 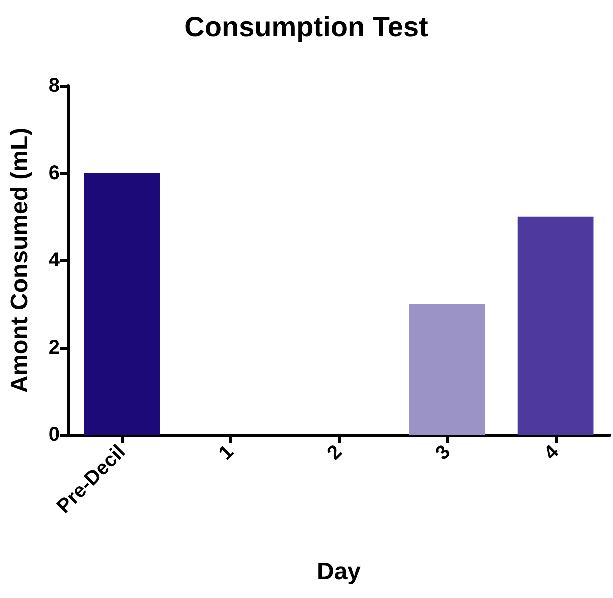 What do you see at coordinates (444, 453) in the screenshot?
I see `x-tick-label: 3` at bounding box center [444, 453].